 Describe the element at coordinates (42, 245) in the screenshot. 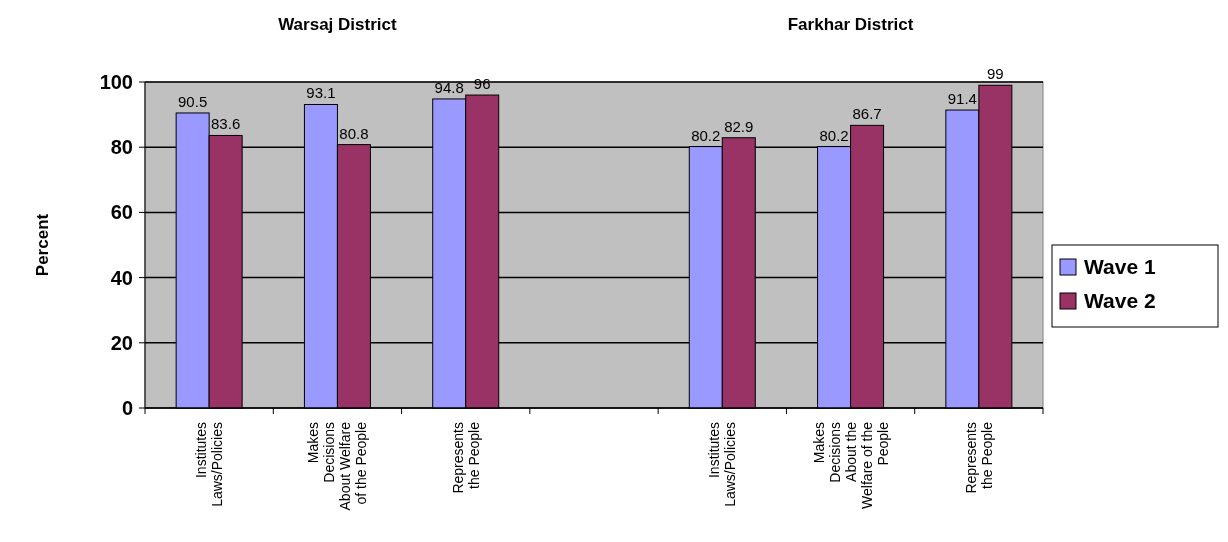

I see `y-axis-title: Percent` at that location.